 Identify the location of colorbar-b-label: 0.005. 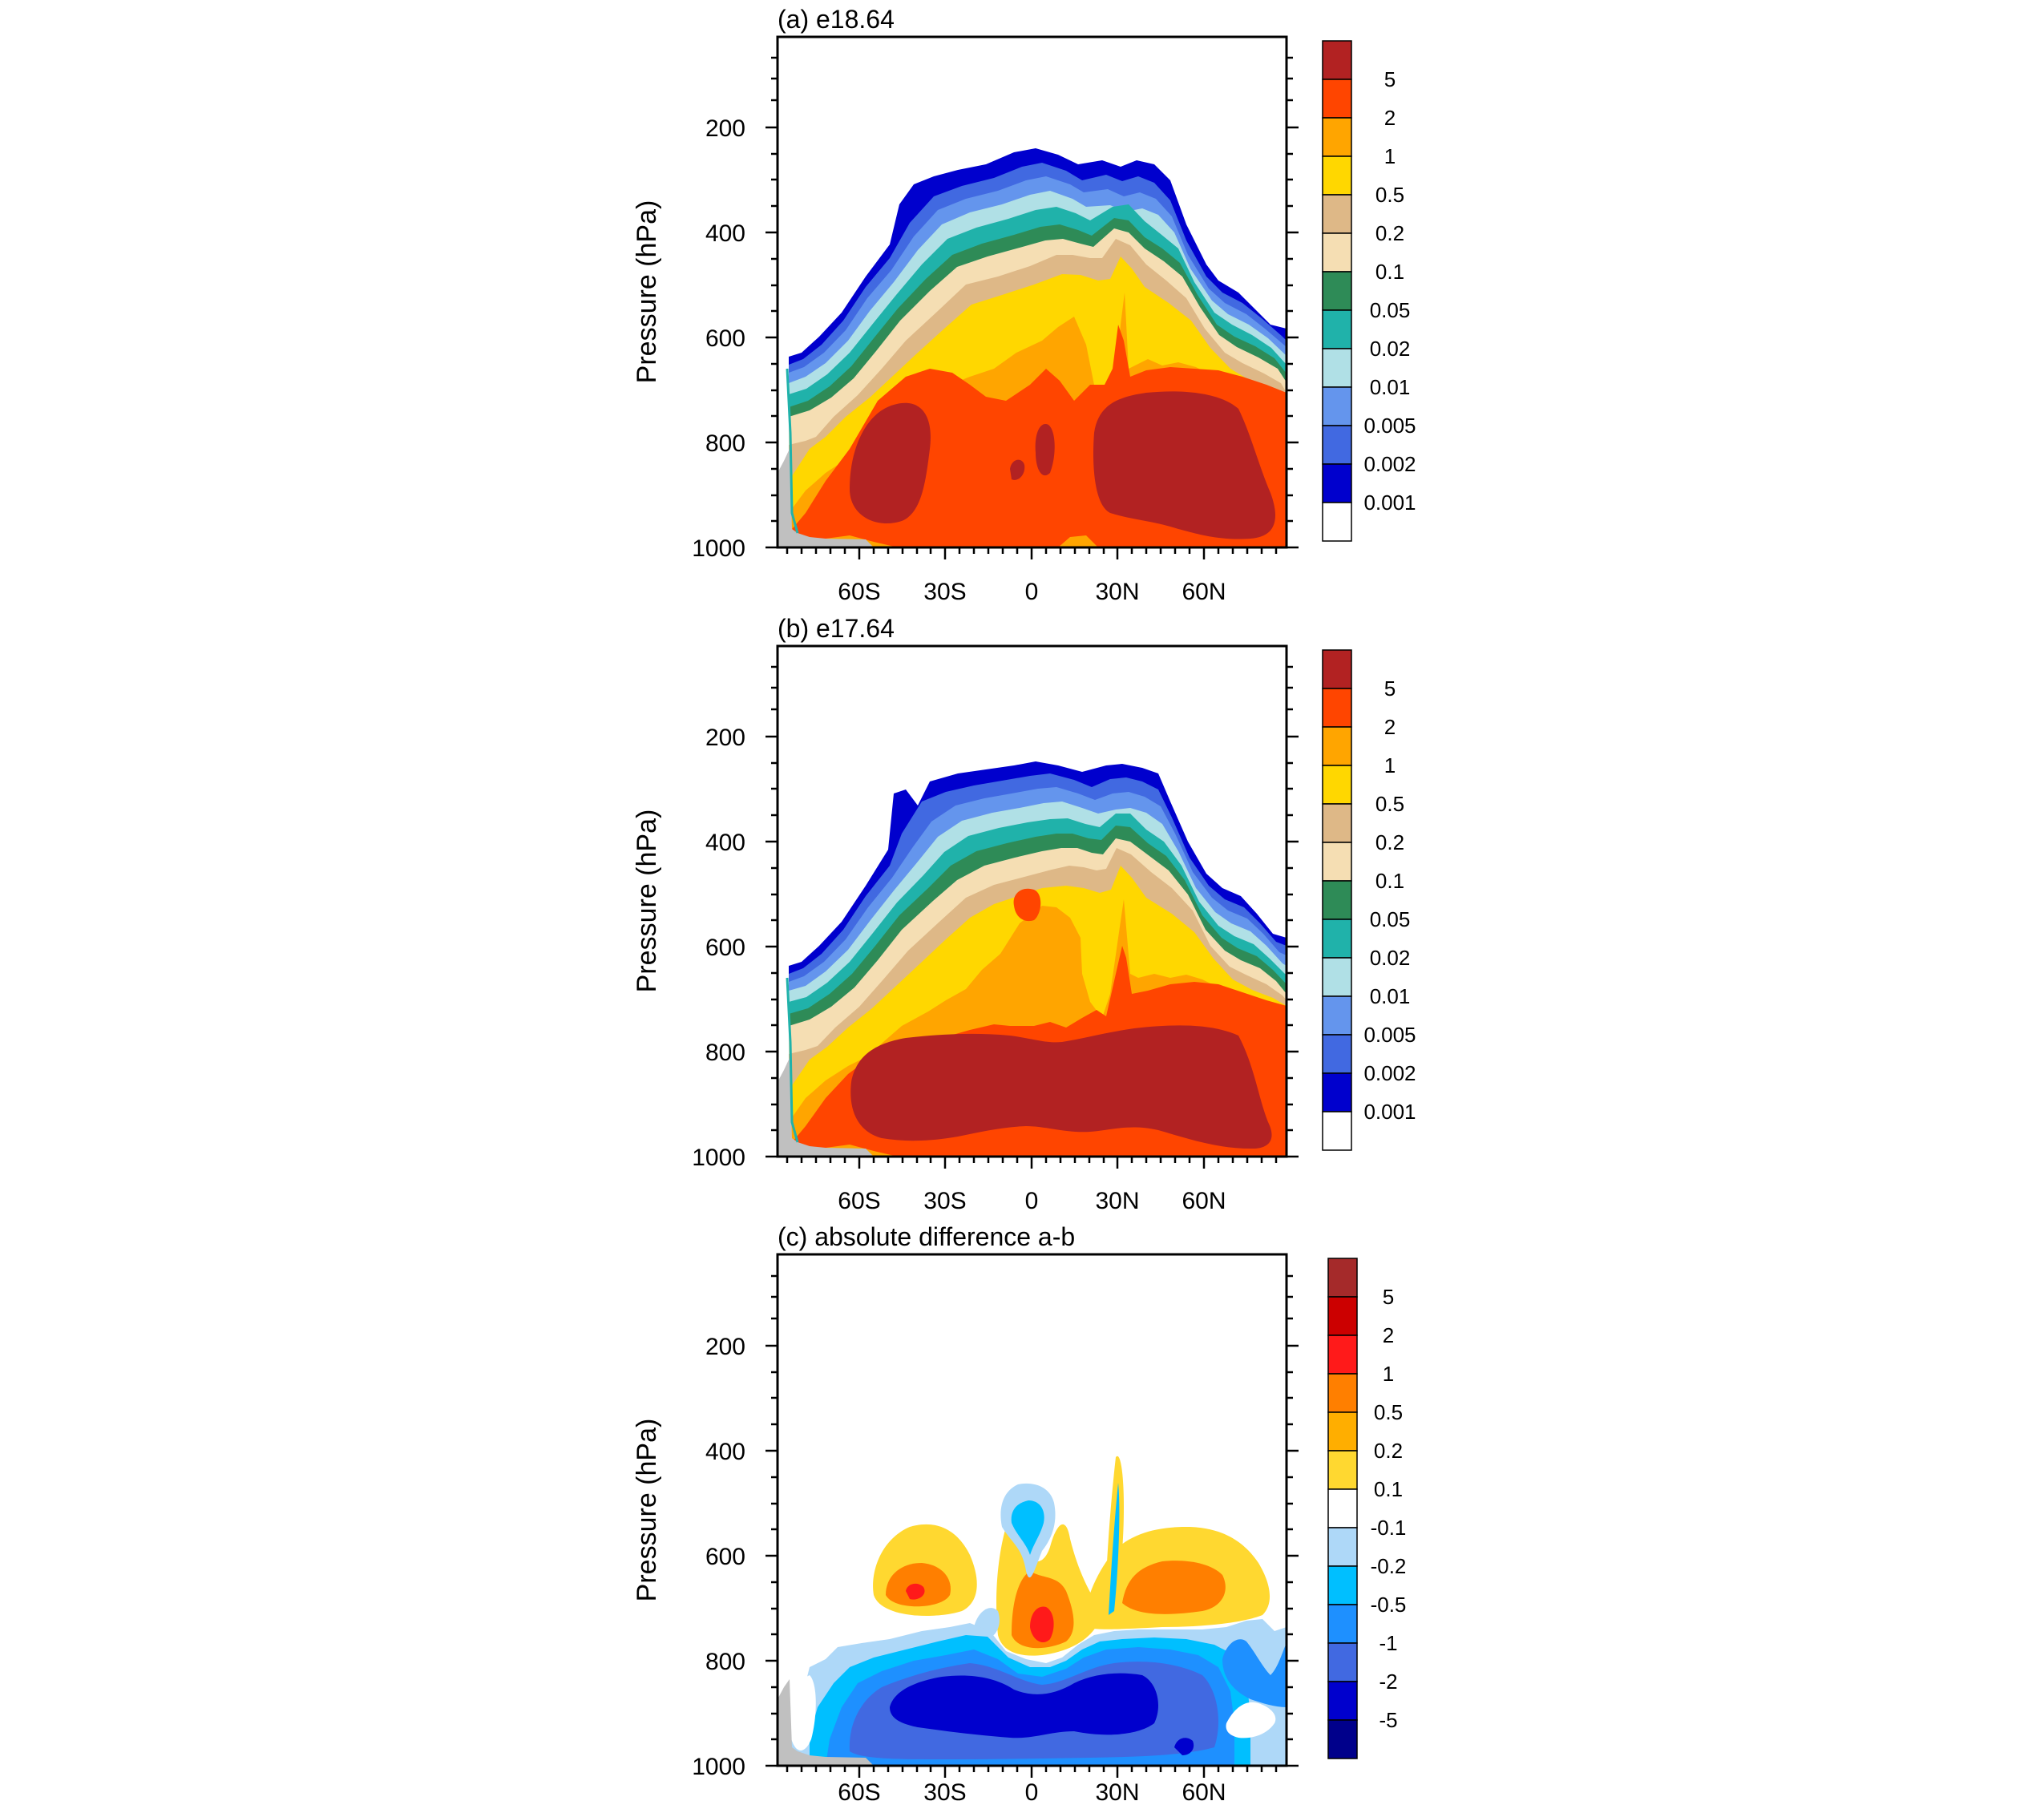
(1389, 1035).